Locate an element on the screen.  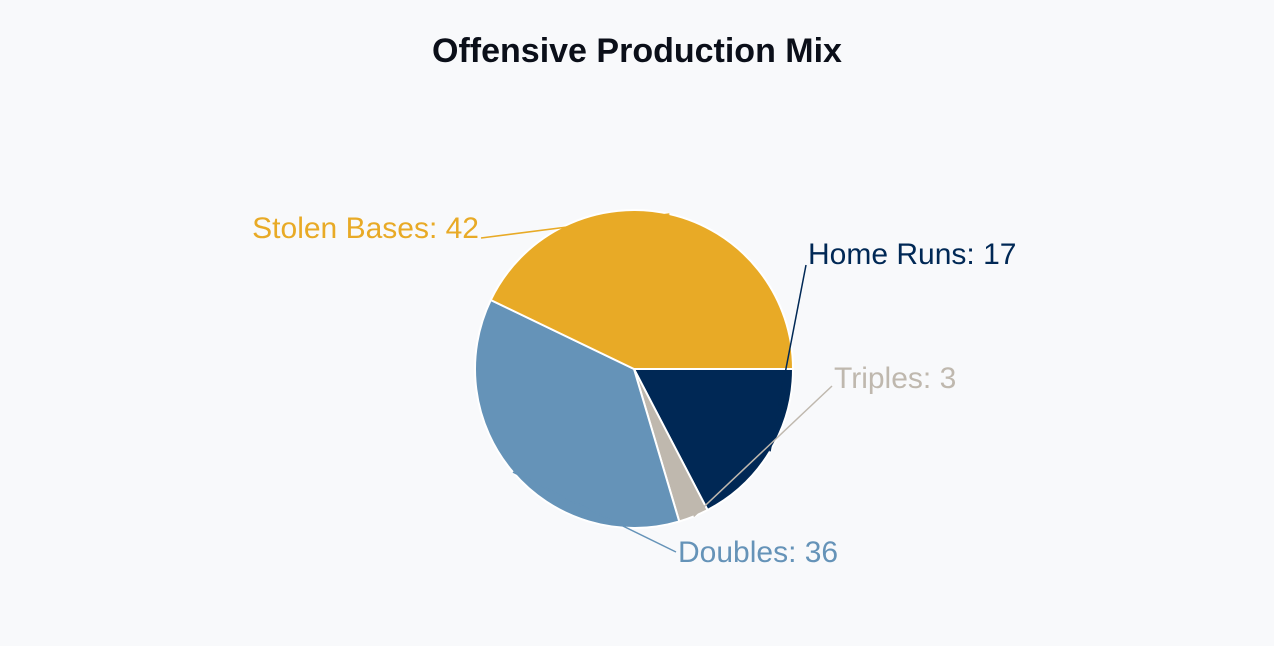
slice-label-doubles: Doubles: 36 is located at coordinates (758, 552).